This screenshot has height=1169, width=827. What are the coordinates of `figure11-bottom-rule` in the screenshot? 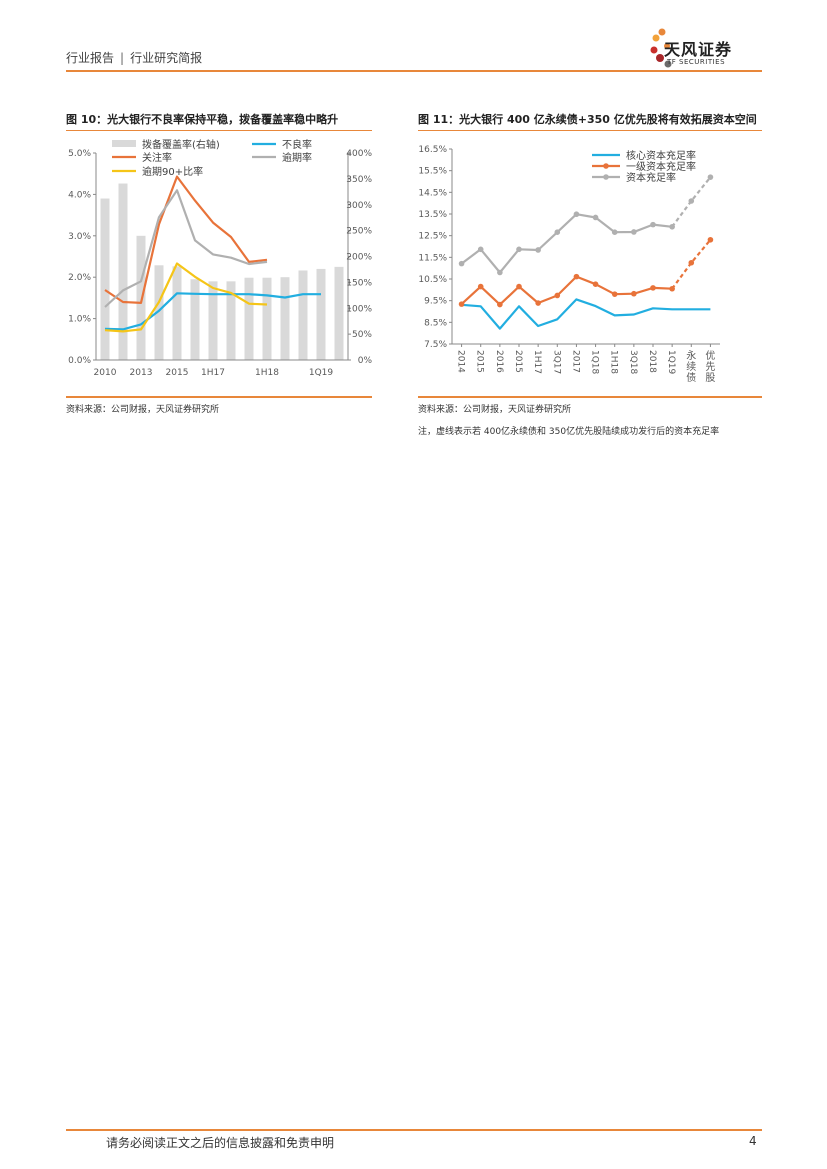 It's located at (590, 397).